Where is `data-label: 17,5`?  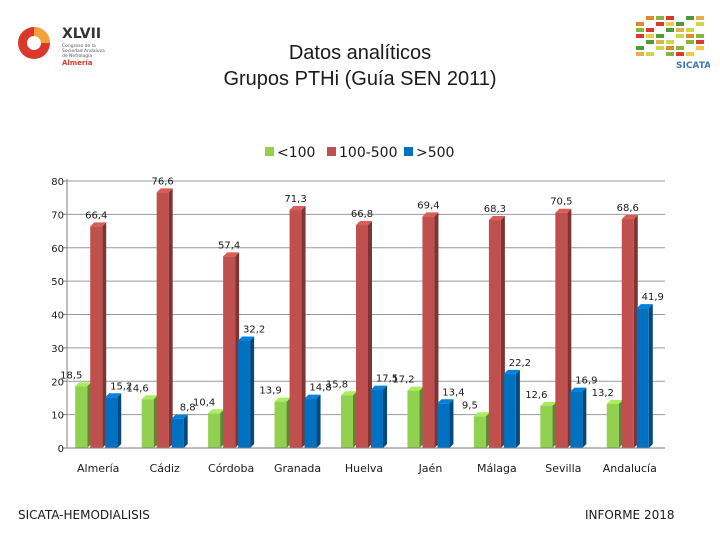 data-label: 17,5 is located at coordinates (387, 379).